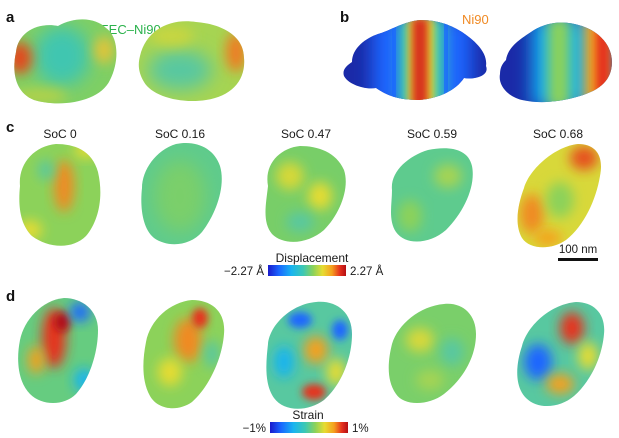  I want to click on panel-d-letter: d, so click(10, 296).